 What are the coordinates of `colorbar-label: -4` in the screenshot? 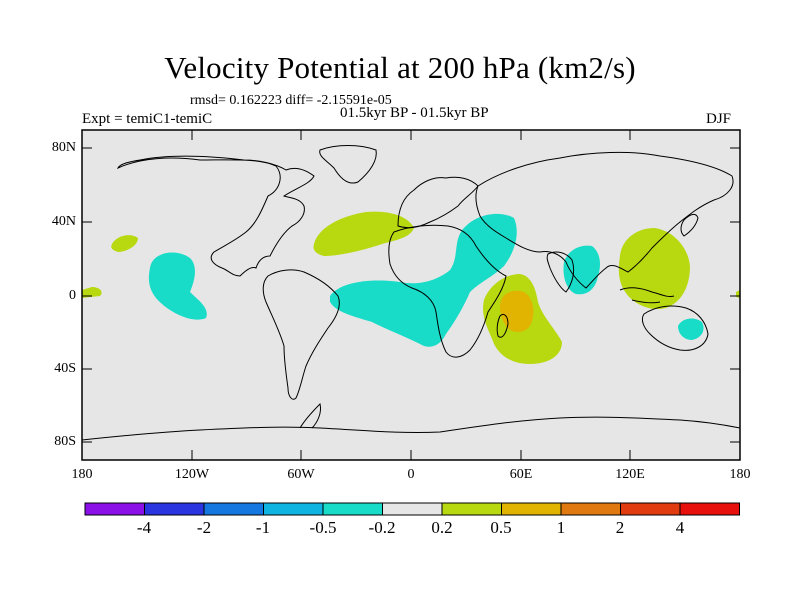 It's located at (144, 527).